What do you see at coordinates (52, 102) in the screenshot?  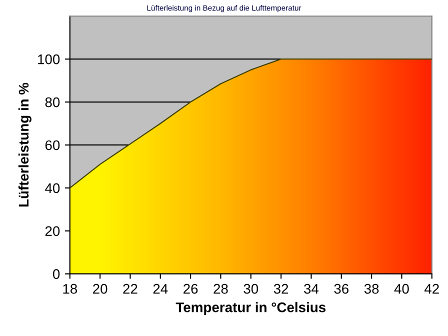 I see `y-tick-label: 80` at bounding box center [52, 102].